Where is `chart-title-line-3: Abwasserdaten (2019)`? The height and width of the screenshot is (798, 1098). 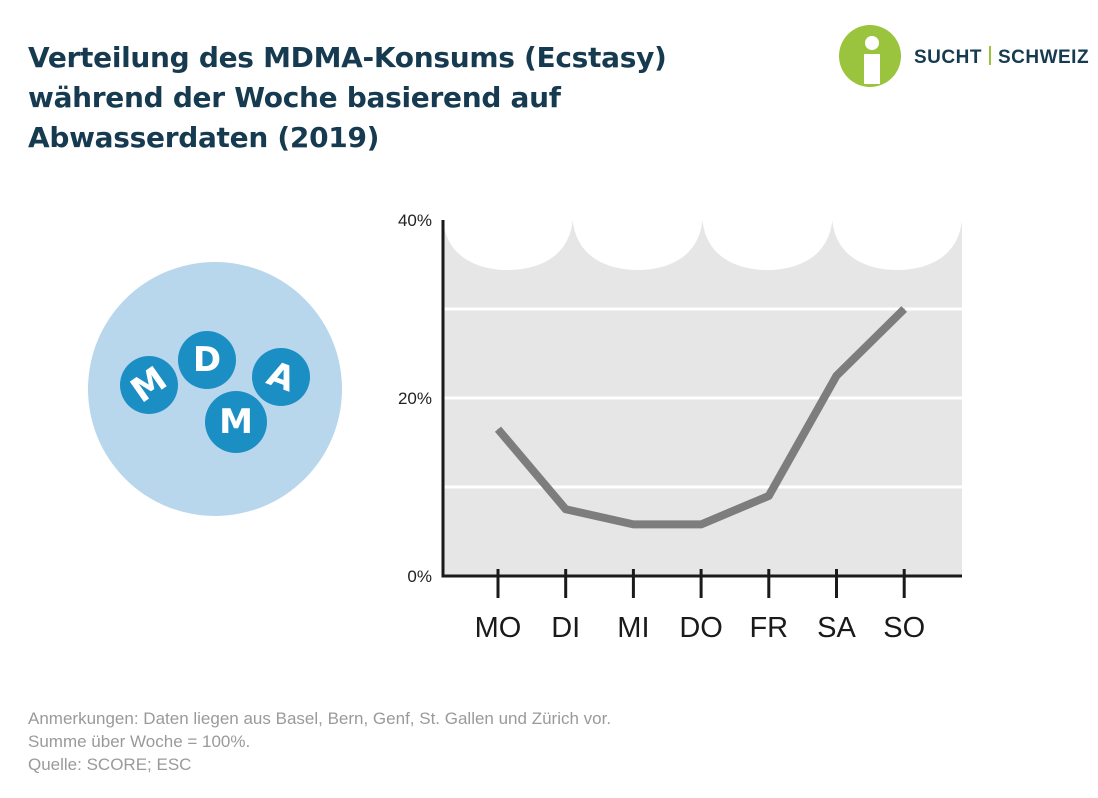 chart-title-line-3: Abwasserdaten (2019) is located at coordinates (204, 137).